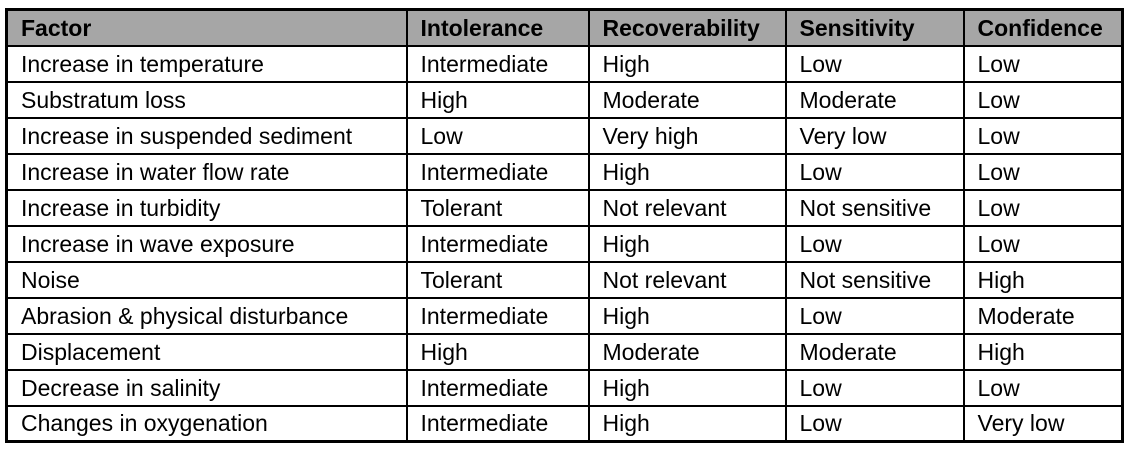 This screenshot has width=1128, height=451. What do you see at coordinates (206, 63) in the screenshot?
I see `factor-cell: Increase in temperature` at bounding box center [206, 63].